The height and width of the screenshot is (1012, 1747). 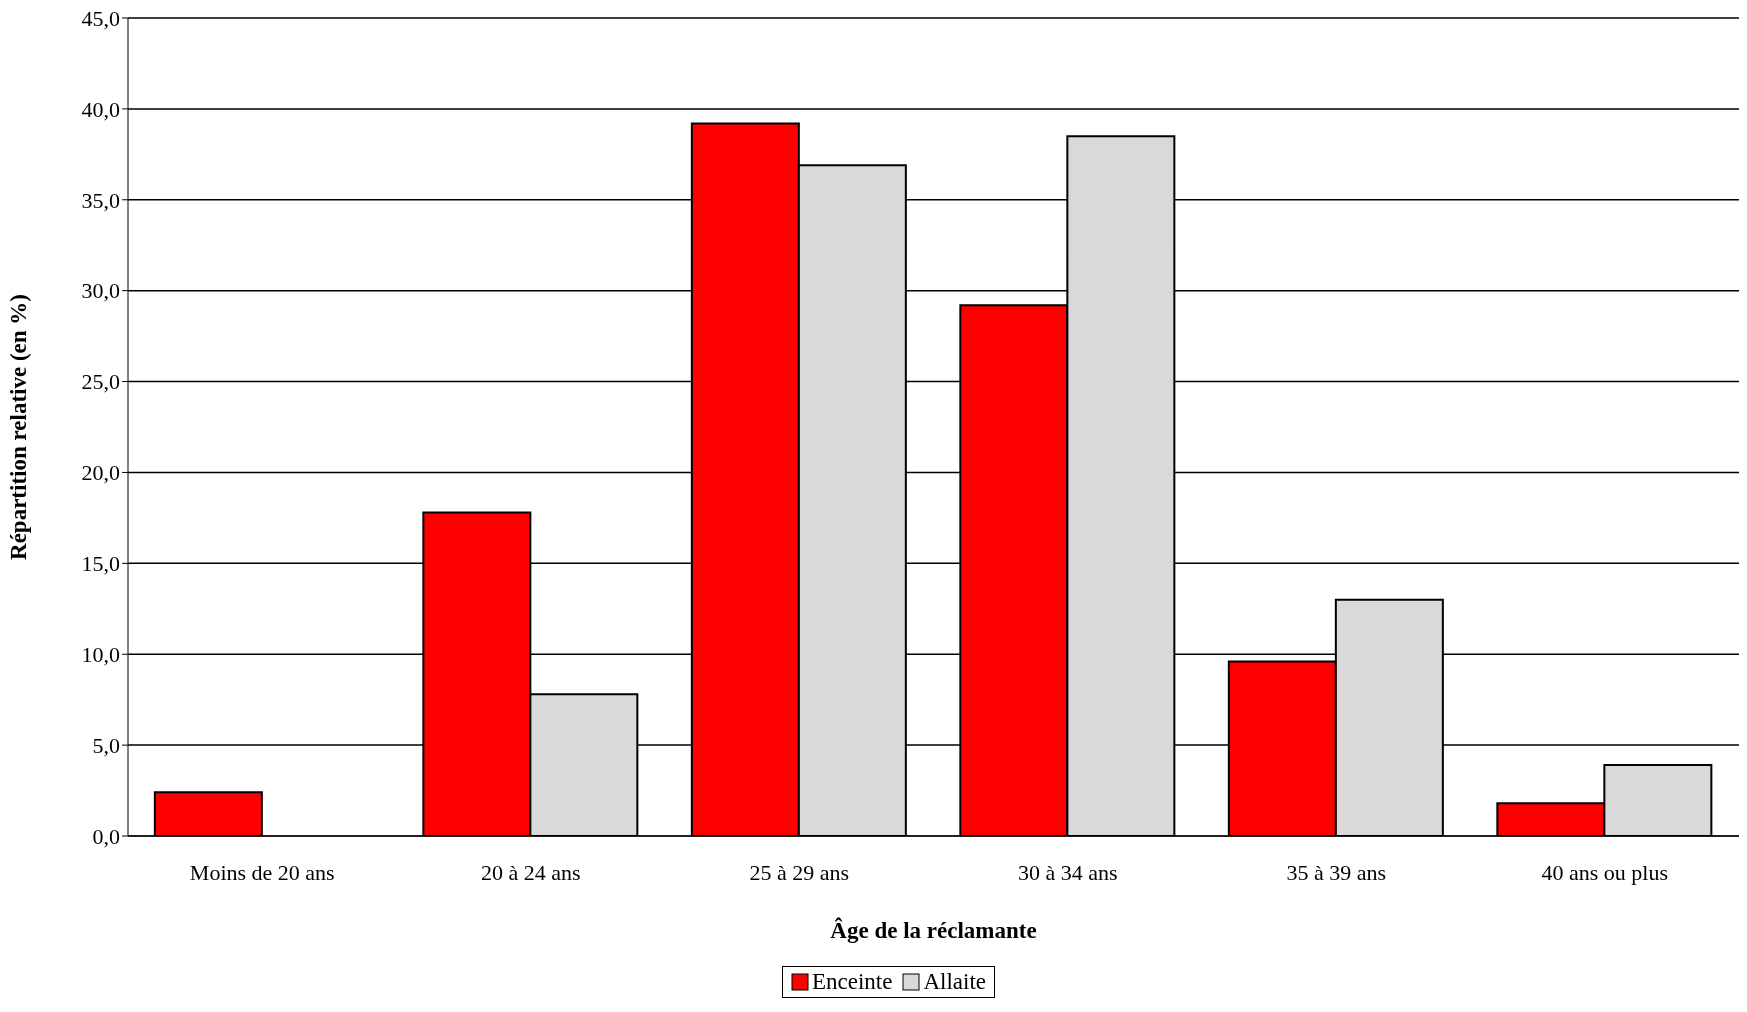 I want to click on y-axis-title: Répartition relative (en %), so click(x=19, y=427).